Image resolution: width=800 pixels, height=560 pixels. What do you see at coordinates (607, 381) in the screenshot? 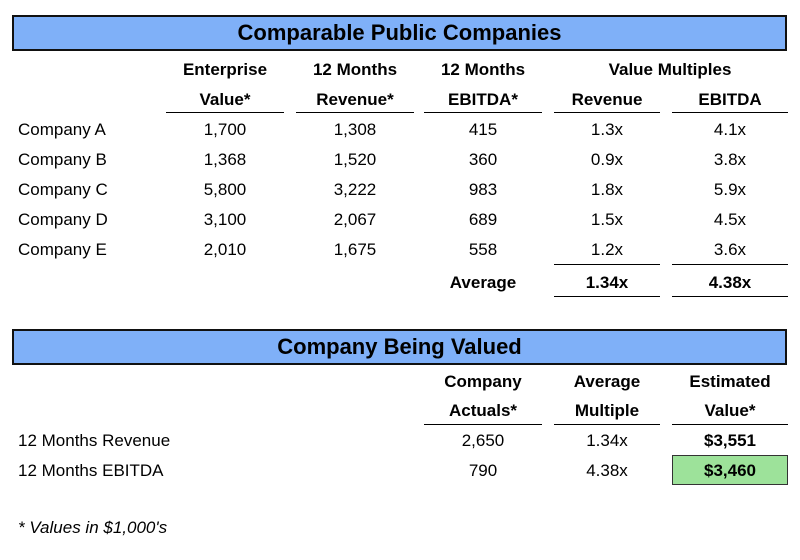
I see `header-average-multiple-line1: Average` at bounding box center [607, 381].